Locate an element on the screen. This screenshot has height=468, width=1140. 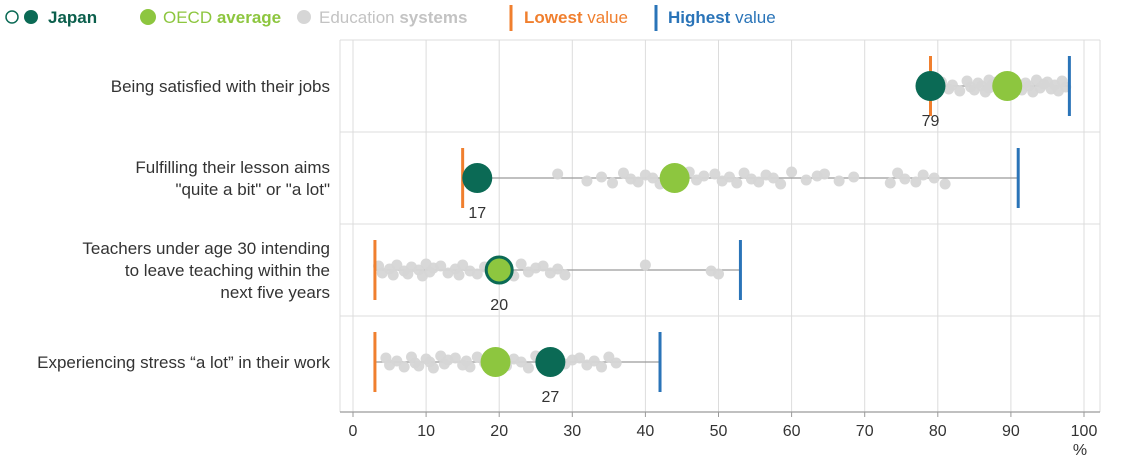
japan-value-label: 79 is located at coordinates (931, 121).